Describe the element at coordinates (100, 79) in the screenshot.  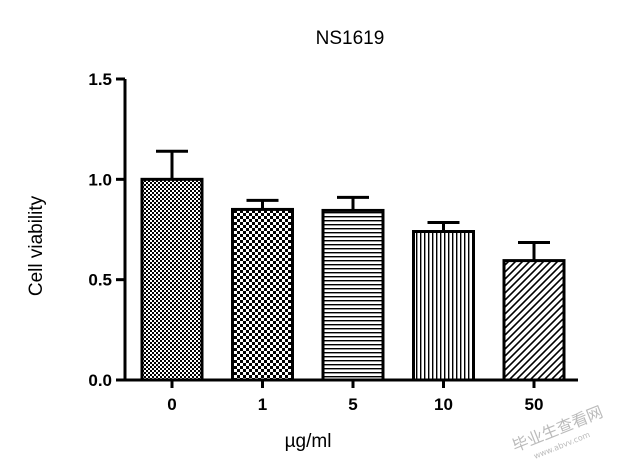
I see `y-tick-label: 1.5` at that location.